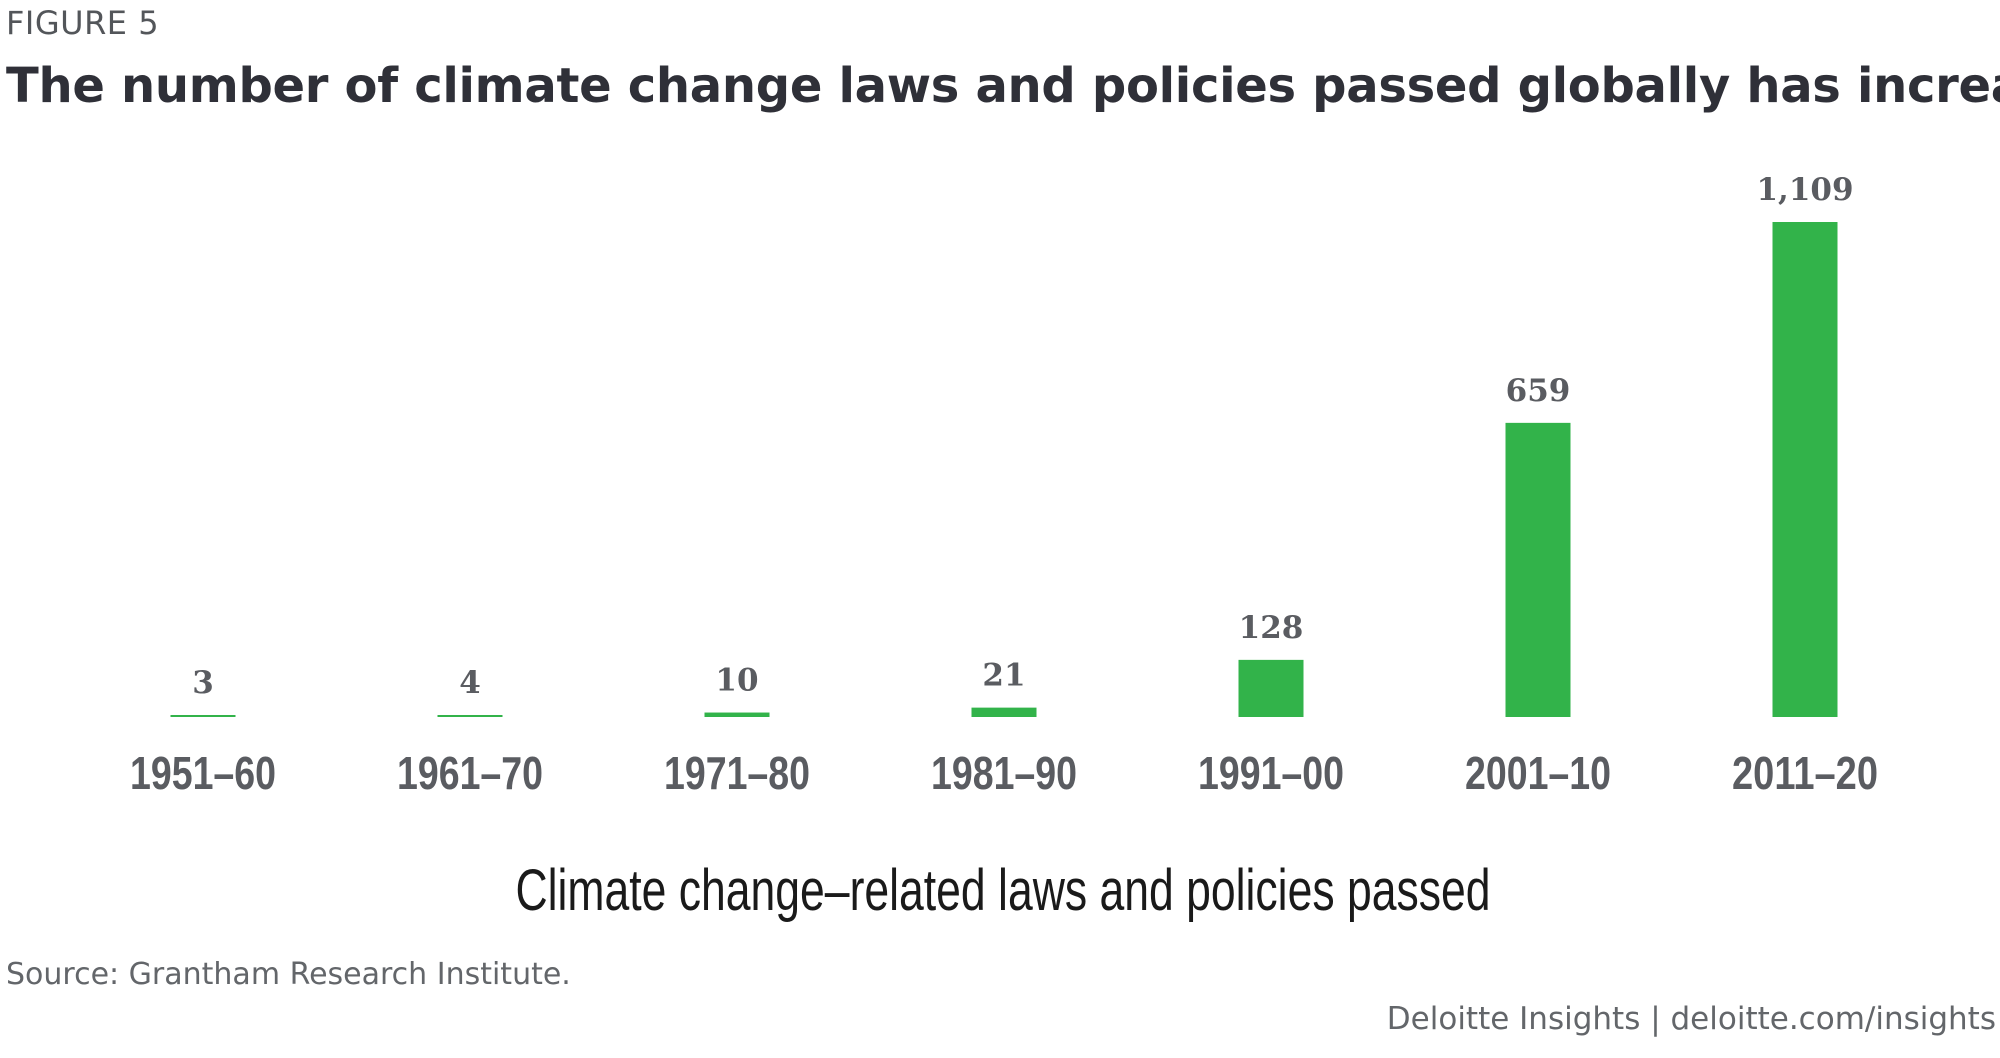 Image resolution: width=2000 pixels, height=1058 pixels. Describe the element at coordinates (203, 683) in the screenshot. I see `value-label: 3` at that location.